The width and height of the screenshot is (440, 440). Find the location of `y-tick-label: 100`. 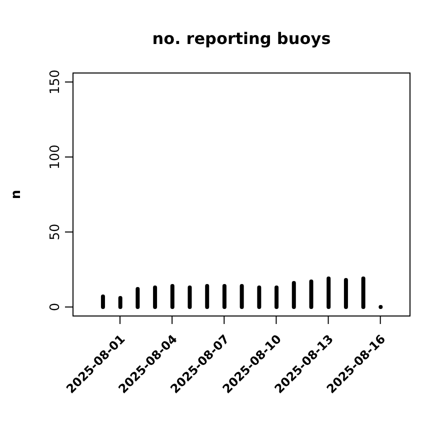

y-tick-label: 100 is located at coordinates (55, 157).